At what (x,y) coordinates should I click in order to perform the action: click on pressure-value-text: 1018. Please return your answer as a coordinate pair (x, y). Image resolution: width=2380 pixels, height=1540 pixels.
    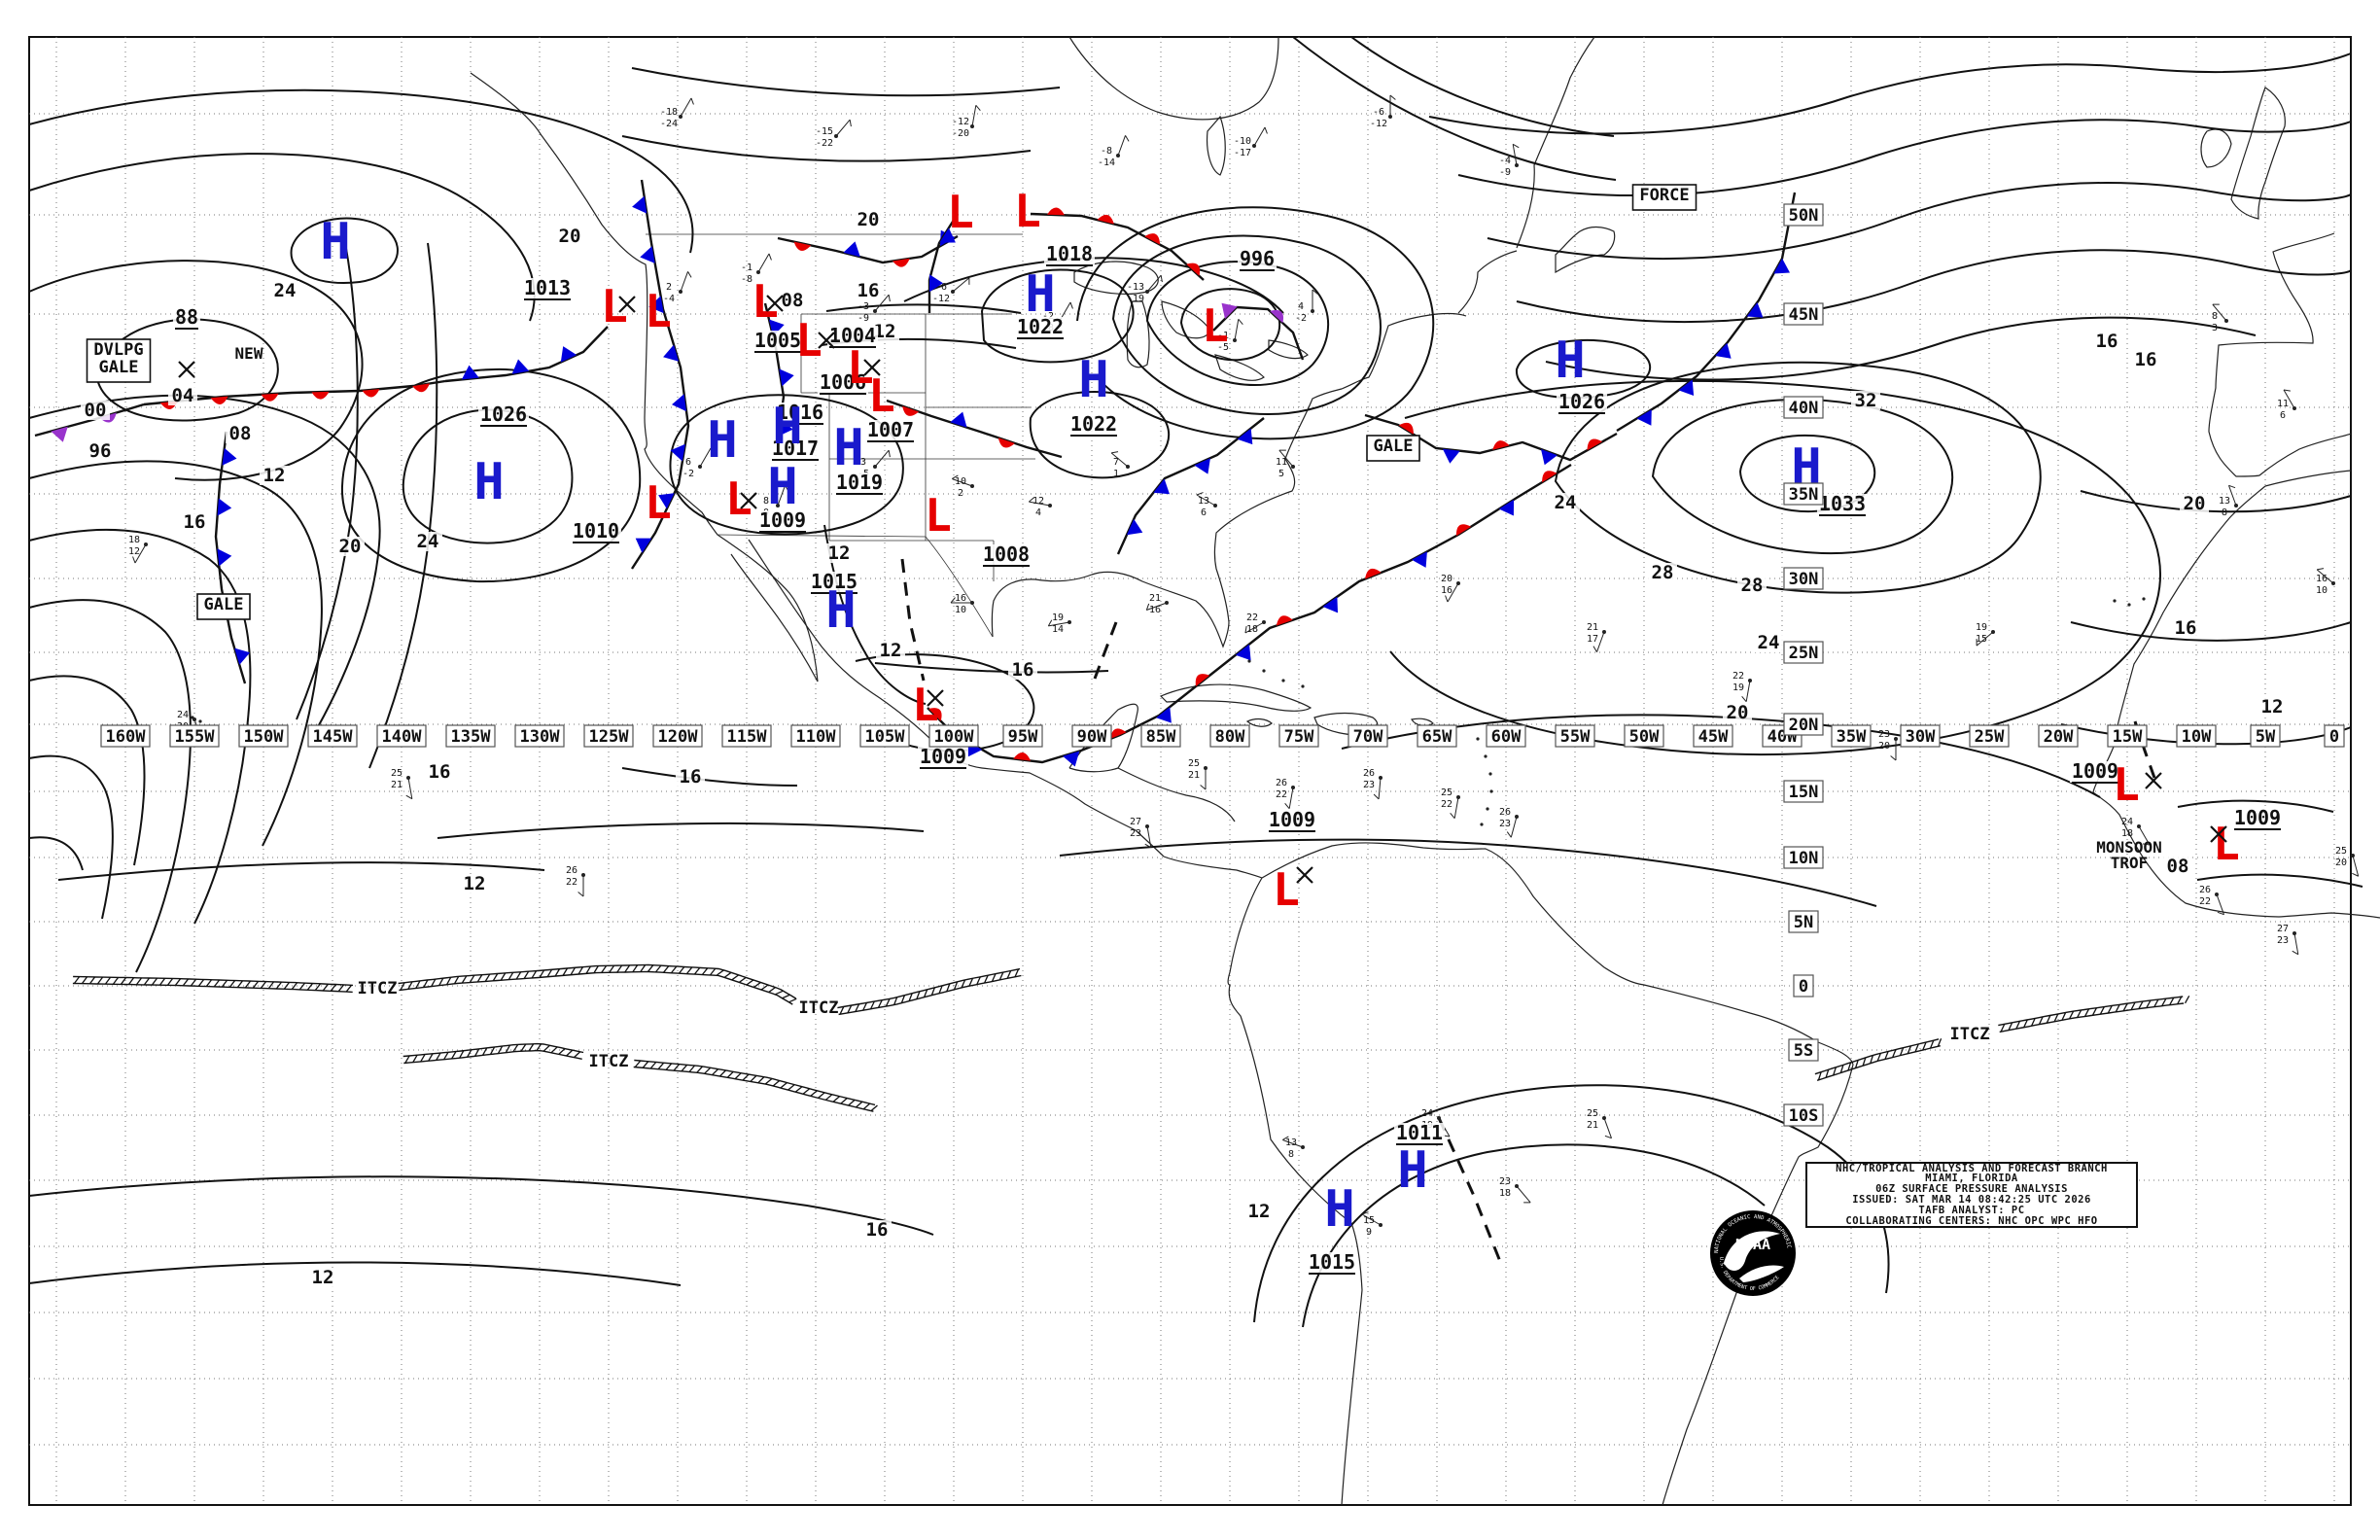
    Looking at the image, I should click on (1069, 253).